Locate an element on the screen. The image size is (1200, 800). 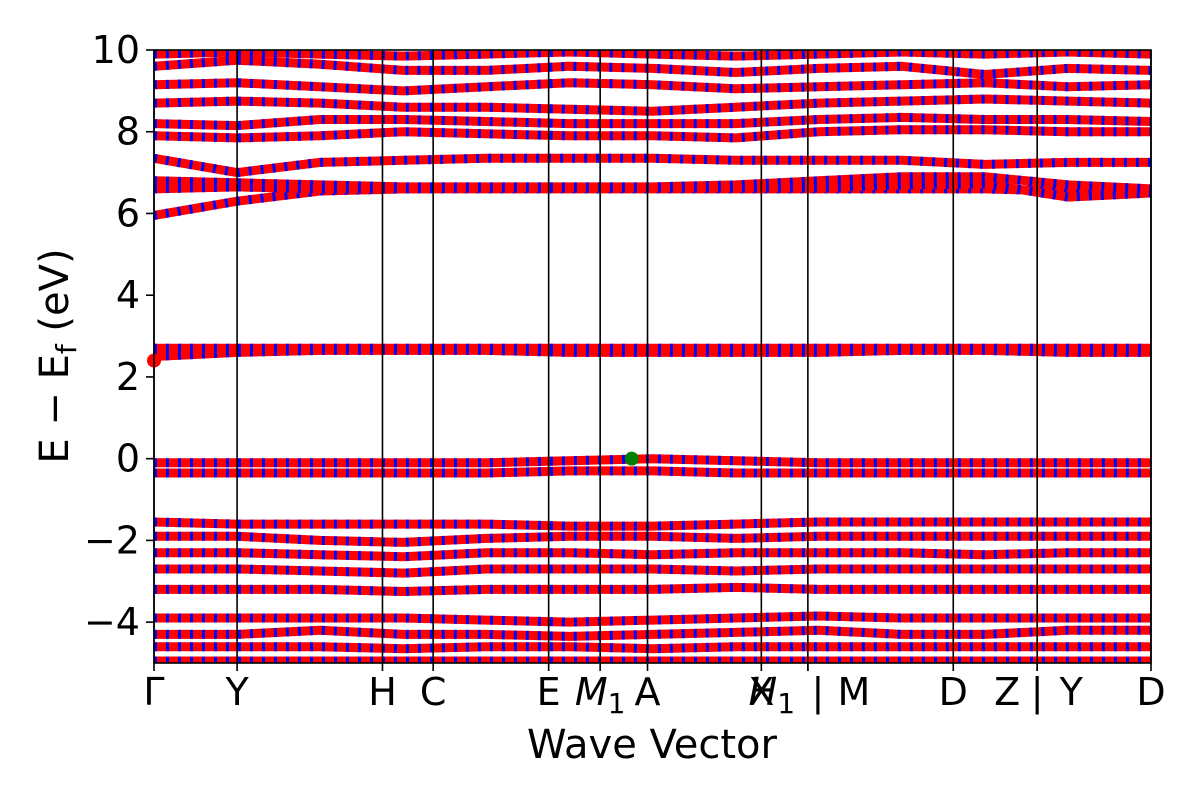
ytick-label: −2 is located at coordinates (112, 540).